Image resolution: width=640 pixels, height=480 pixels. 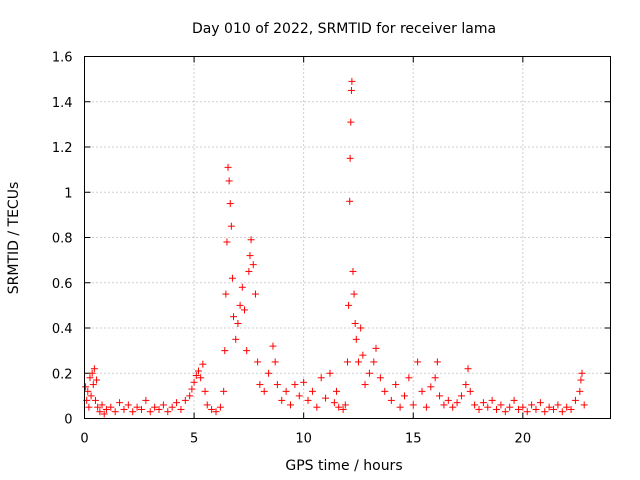 What do you see at coordinates (194, 439) in the screenshot?
I see `x-tick-label: 5` at bounding box center [194, 439].